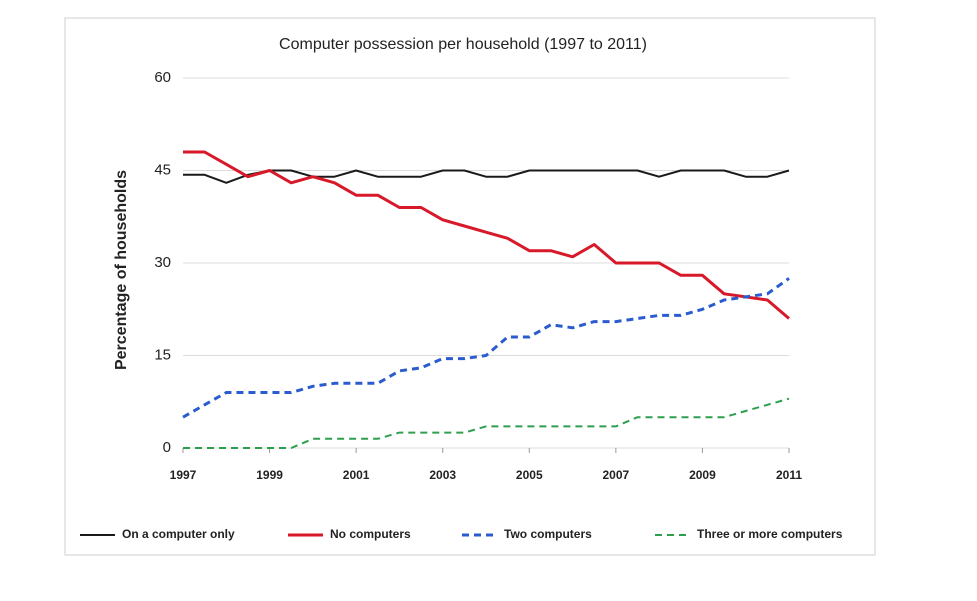 Image resolution: width=977 pixels, height=601 pixels. What do you see at coordinates (770, 534) in the screenshot?
I see `legend-label: Three or more computers` at bounding box center [770, 534].